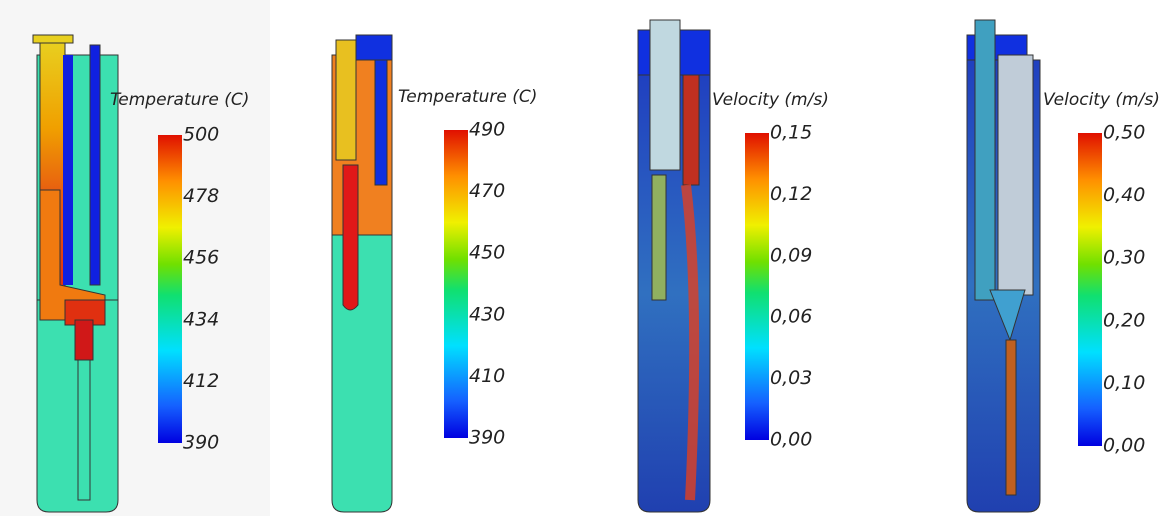 The image size is (1169, 516). What do you see at coordinates (201, 381) in the screenshot?
I see `colorbar-tick-label: 412` at bounding box center [201, 381].